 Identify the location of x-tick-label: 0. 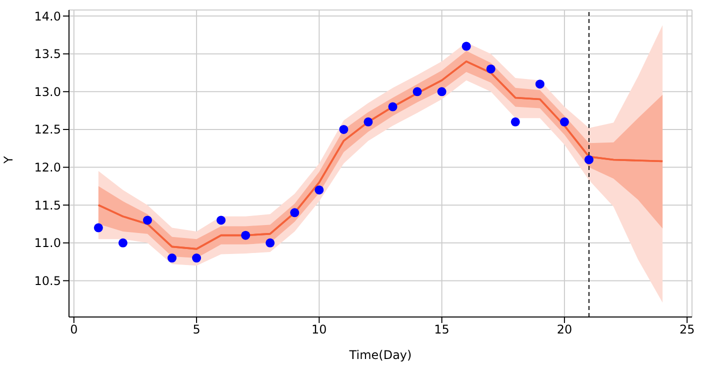
(74, 329).